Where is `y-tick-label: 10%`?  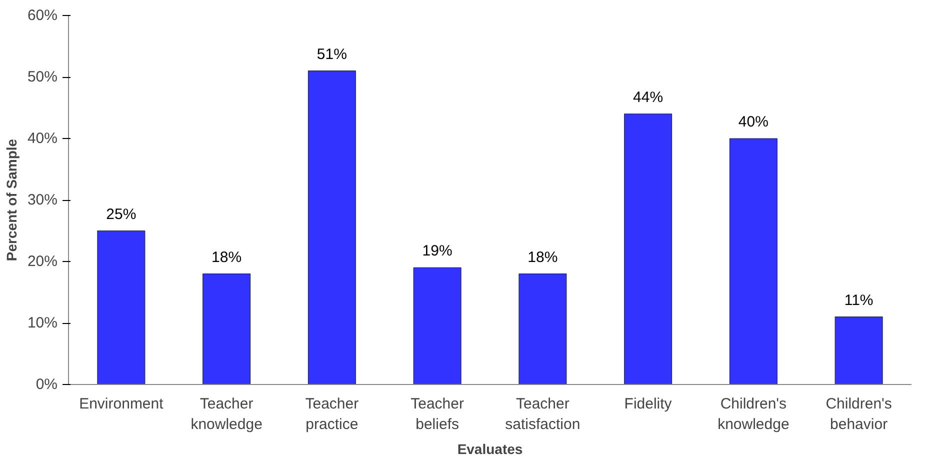
y-tick-label: 10% is located at coordinates (42, 323).